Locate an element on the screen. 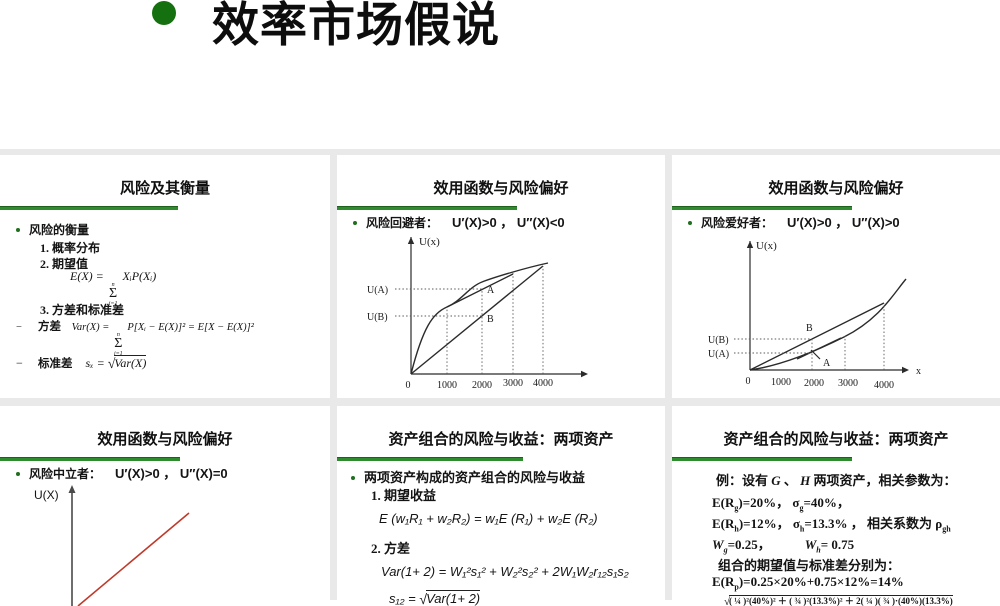 The image size is (1000, 606). a-pointer-line is located at coordinates (815, 354).